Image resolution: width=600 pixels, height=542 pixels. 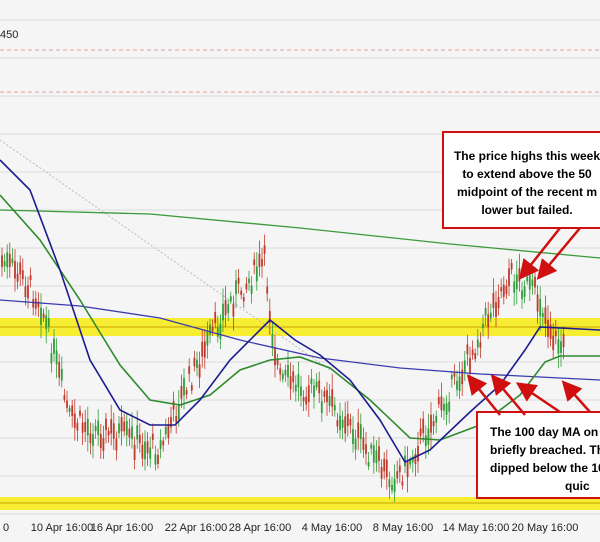 I want to click on x-tick-label: 8 May 16:00, so click(x=403, y=528).